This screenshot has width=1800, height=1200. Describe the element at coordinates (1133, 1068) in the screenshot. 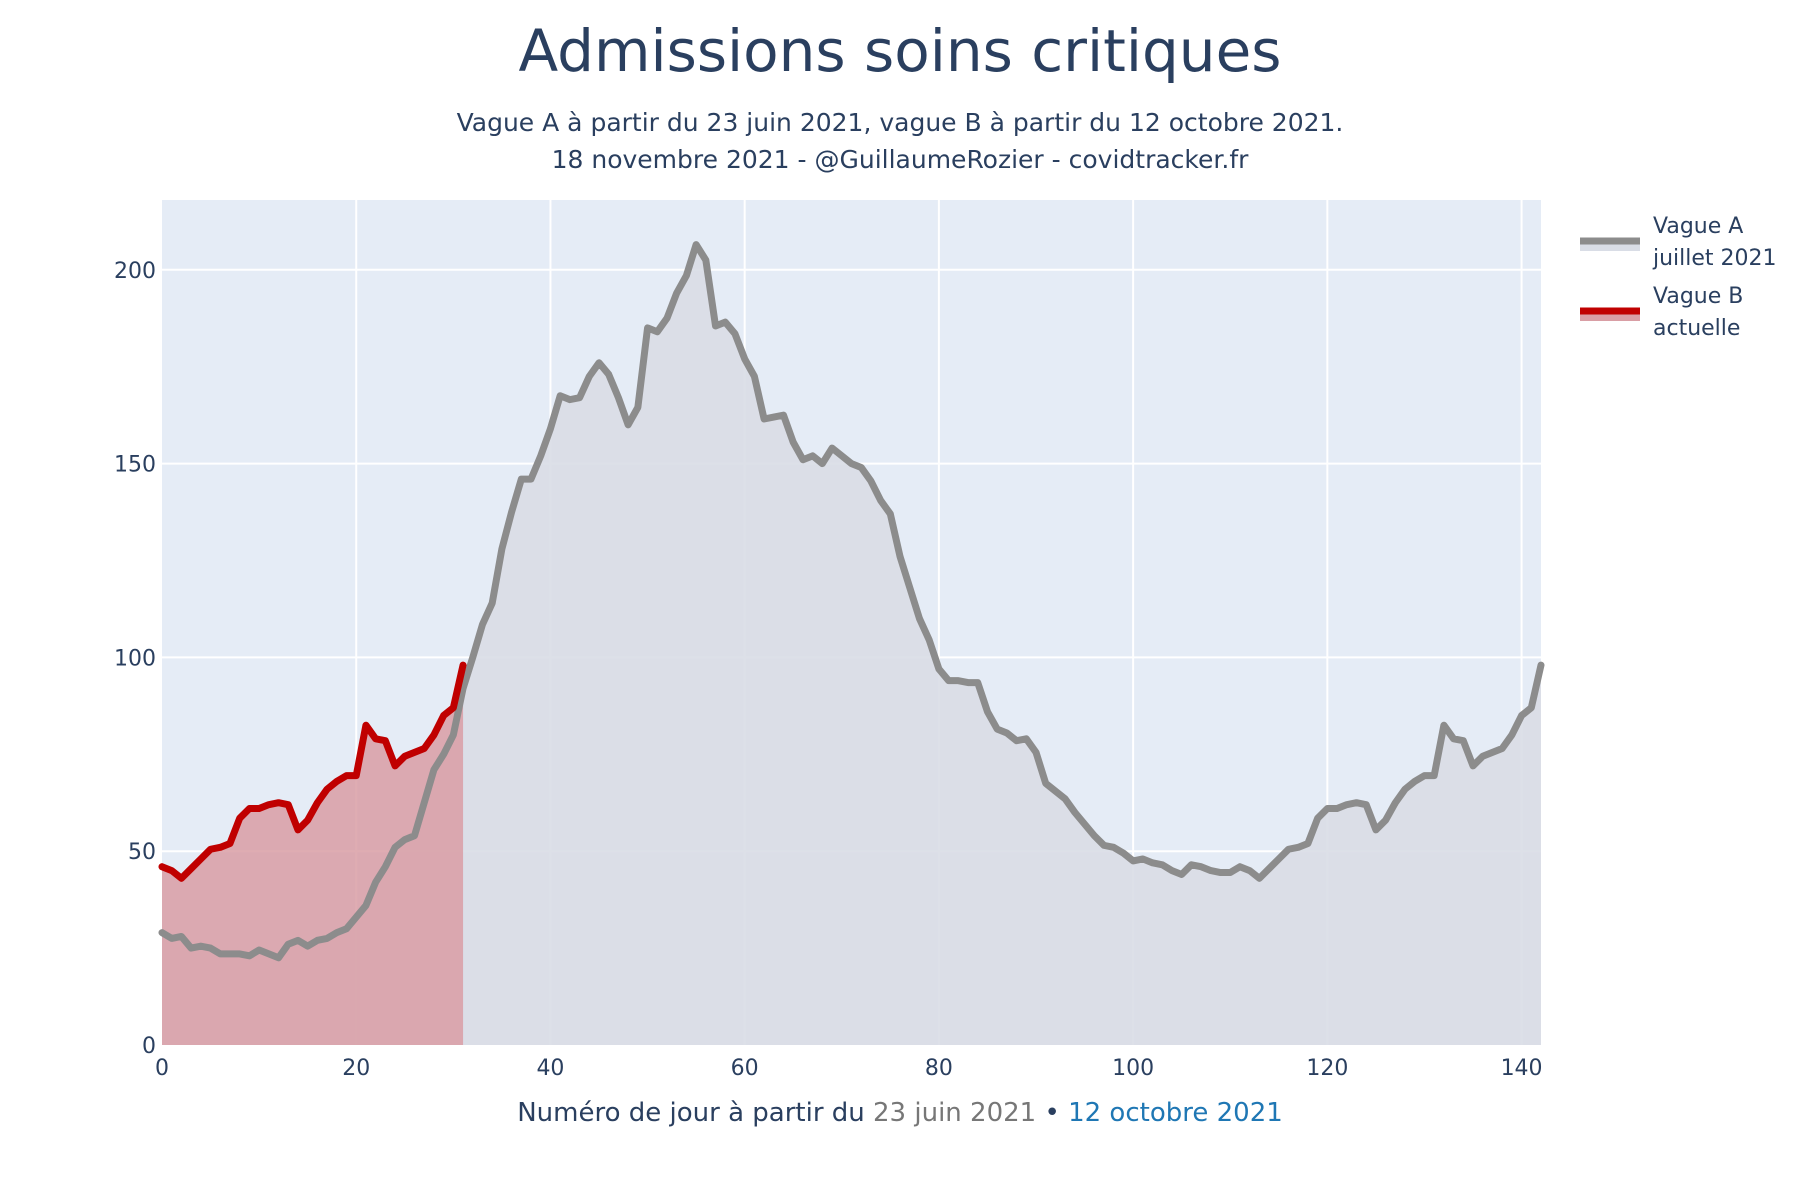

I see `x-tick-label: 100` at that location.